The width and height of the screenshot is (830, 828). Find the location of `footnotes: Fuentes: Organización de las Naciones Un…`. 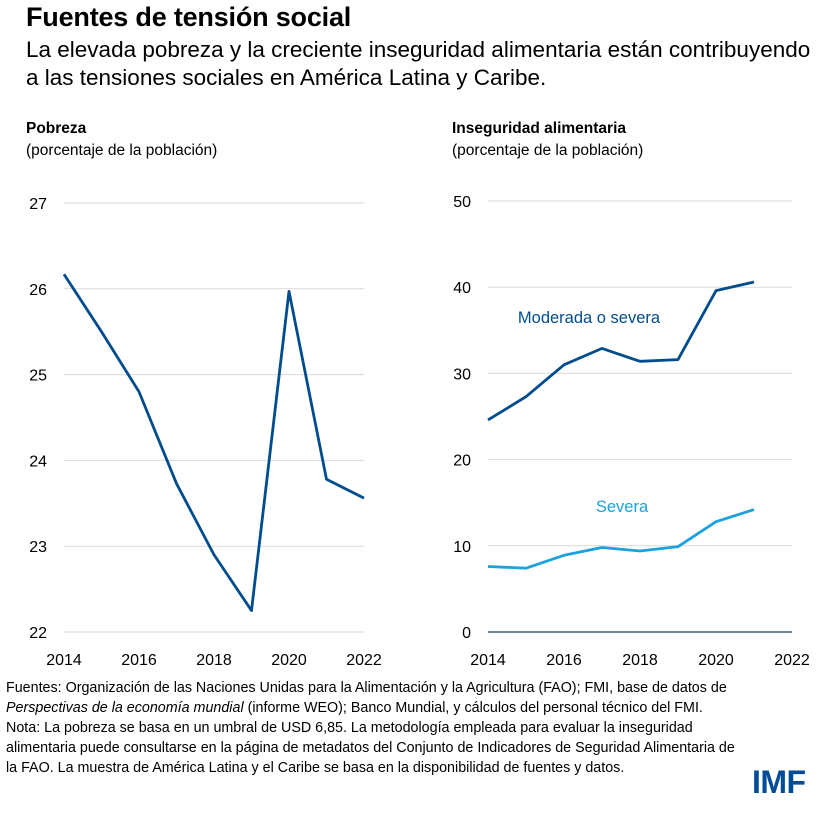

footnotes: Fuentes: Organización de las Naciones Un… is located at coordinates (376, 728).